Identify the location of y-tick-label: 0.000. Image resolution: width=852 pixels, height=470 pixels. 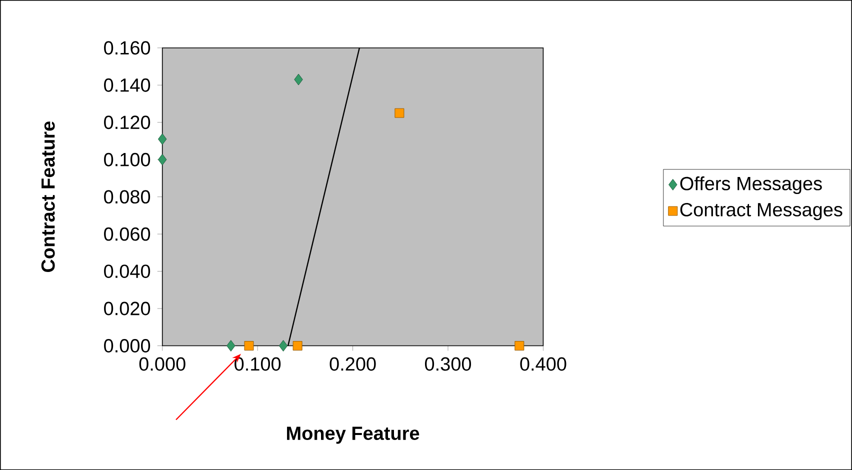
(127, 345).